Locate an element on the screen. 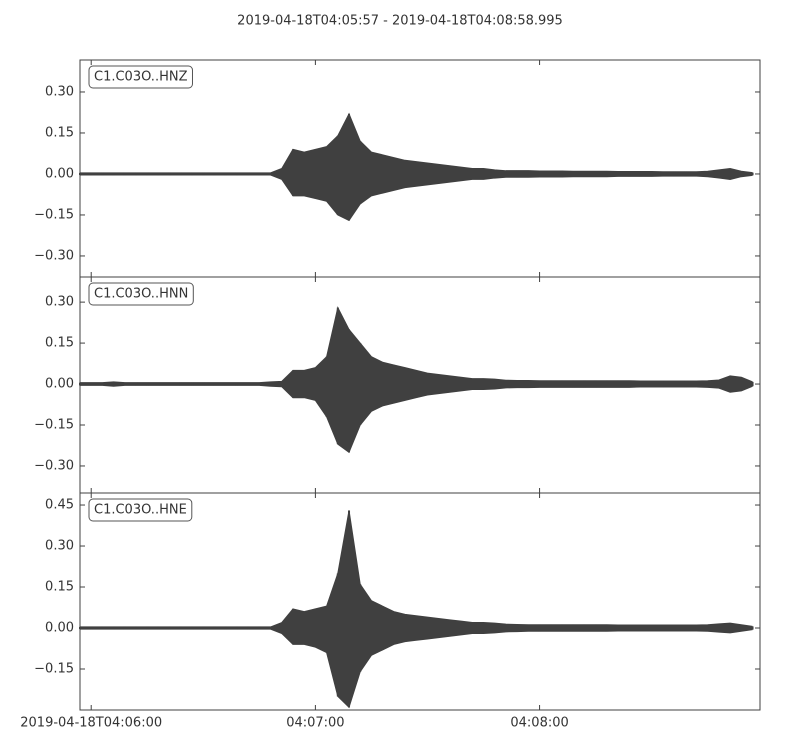 Image resolution: width=800 pixels, height=750 pixels. trace-label: C1.C03O..HNN is located at coordinates (141, 294).